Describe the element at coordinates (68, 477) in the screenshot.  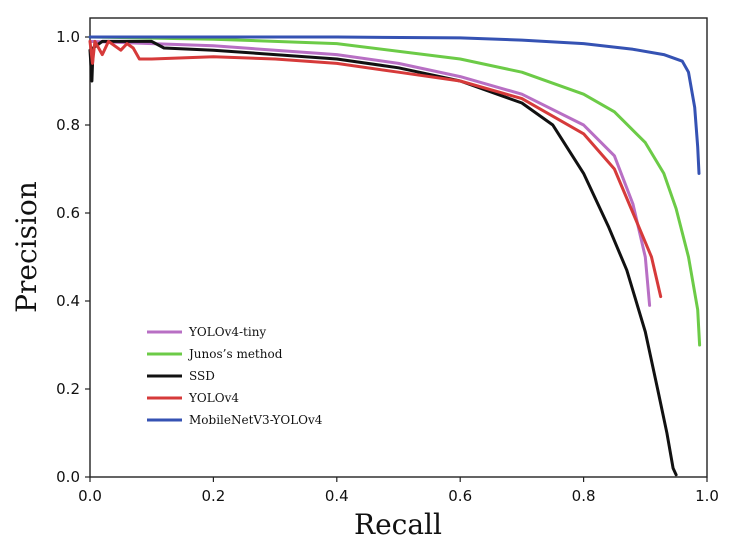
I see `y-tick-label: 0.0` at that location.